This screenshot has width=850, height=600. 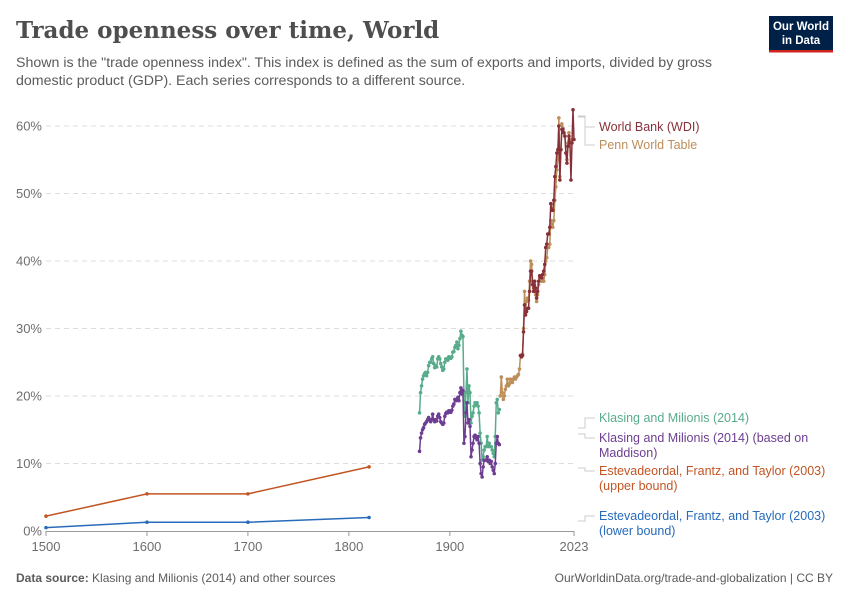 What do you see at coordinates (29, 328) in the screenshot?
I see `y-tick-label: 30%` at bounding box center [29, 328].